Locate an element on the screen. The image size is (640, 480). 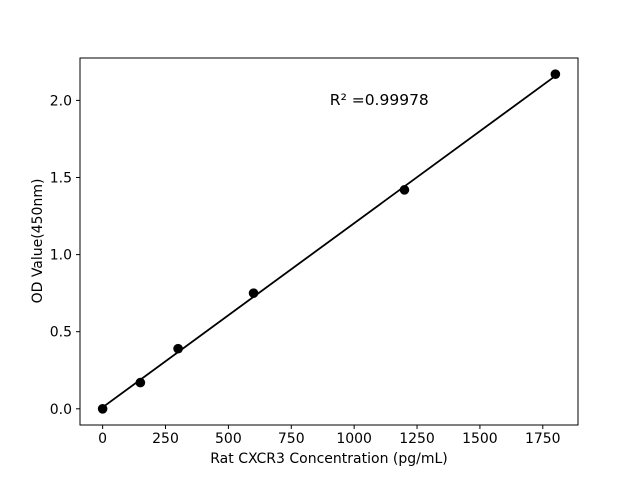
x-tick-label: 1500 is located at coordinates (480, 439).